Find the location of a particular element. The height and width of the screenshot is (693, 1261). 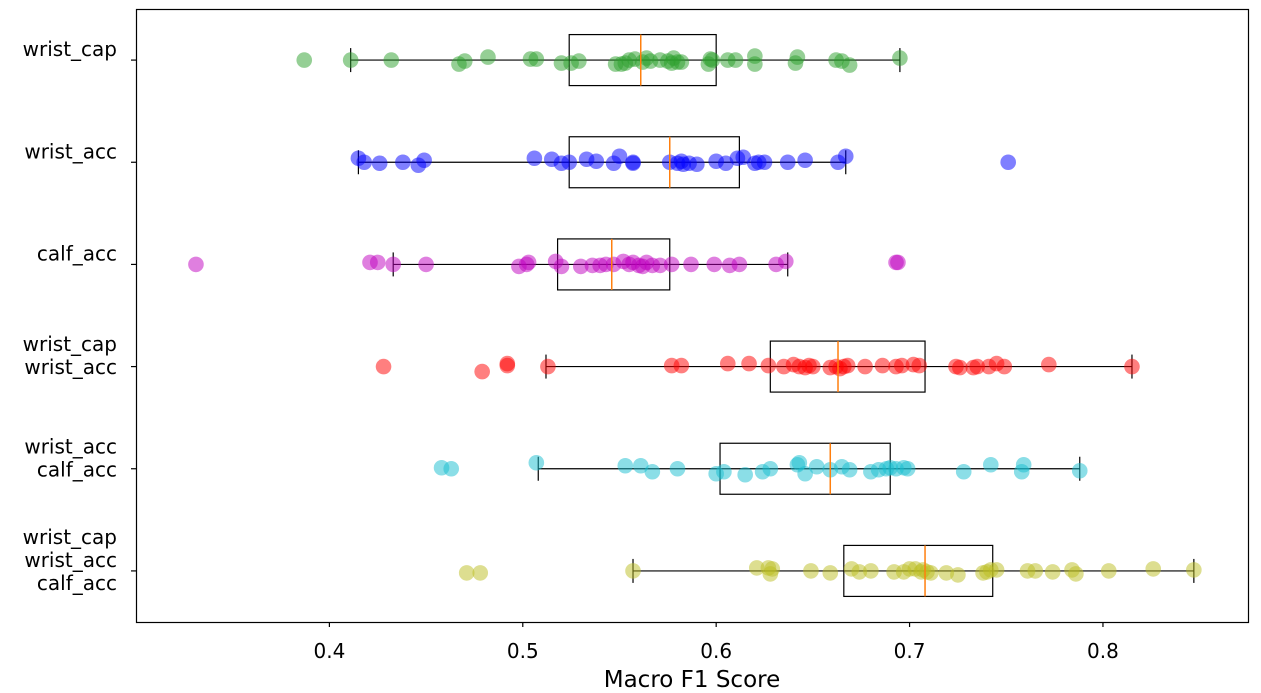

x-tick-label: 0.5 is located at coordinates (523, 651).